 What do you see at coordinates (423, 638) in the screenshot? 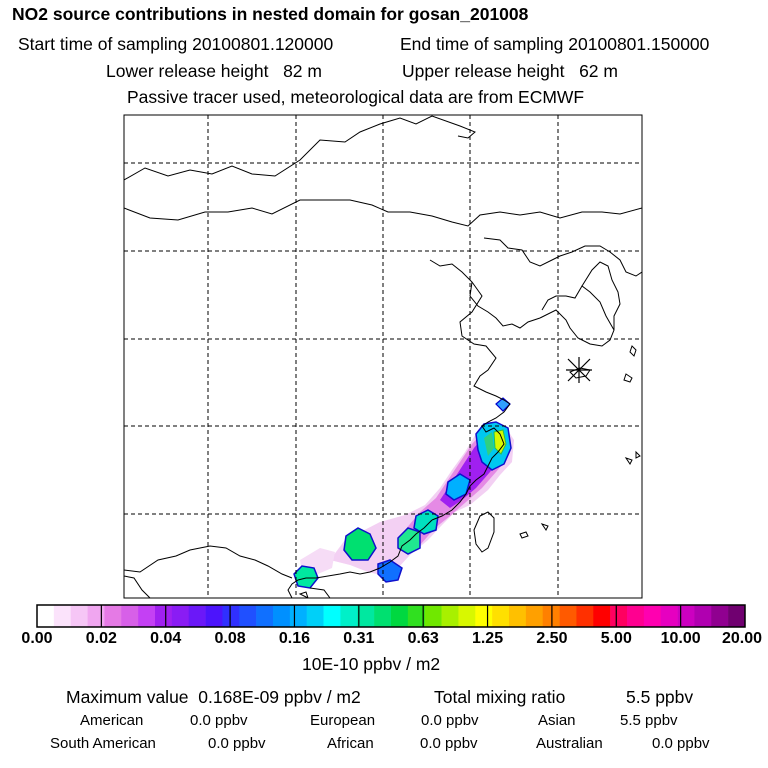
I see `colorbar-tick-label: 0.63` at bounding box center [423, 638].